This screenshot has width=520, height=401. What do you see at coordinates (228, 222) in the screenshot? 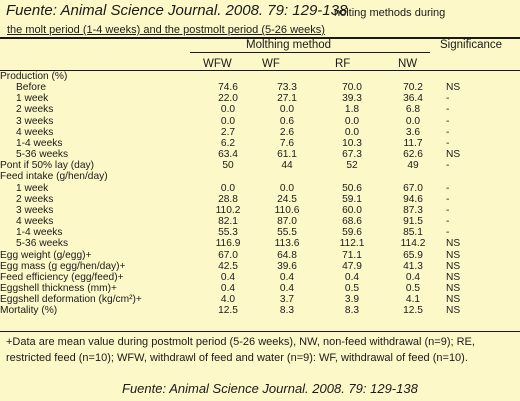
I see `cell-wfw: 82.1` at bounding box center [228, 222].